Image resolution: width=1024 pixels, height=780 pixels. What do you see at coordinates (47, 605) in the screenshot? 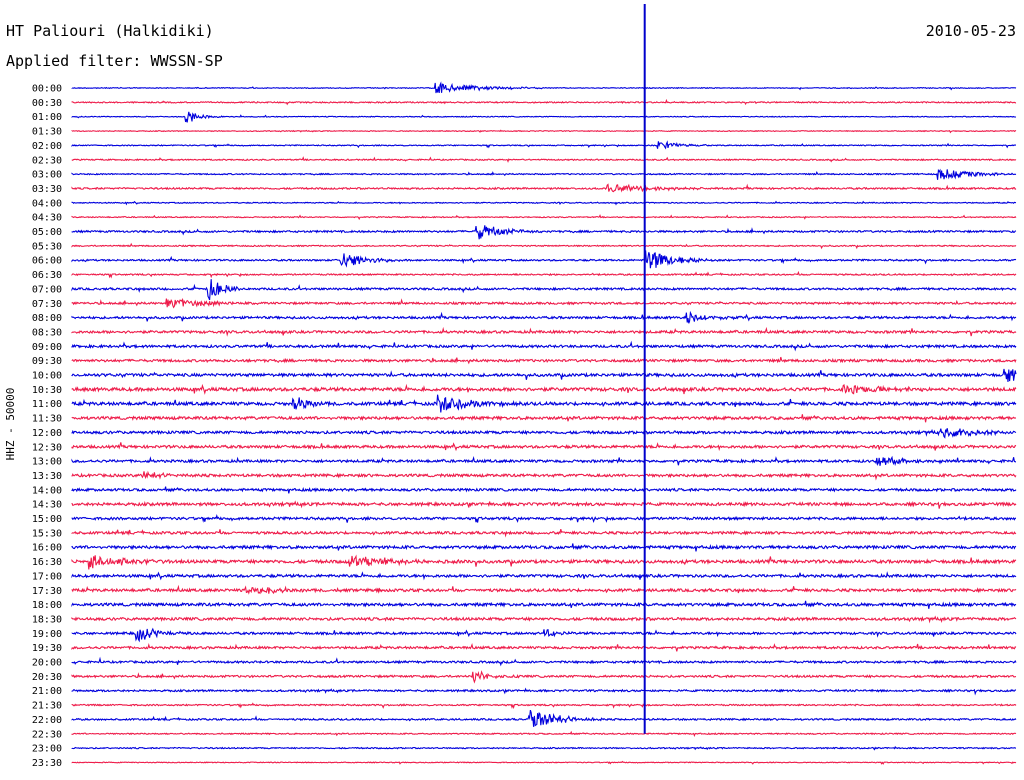
I see `time-tick-label: 18:00` at bounding box center [47, 605].